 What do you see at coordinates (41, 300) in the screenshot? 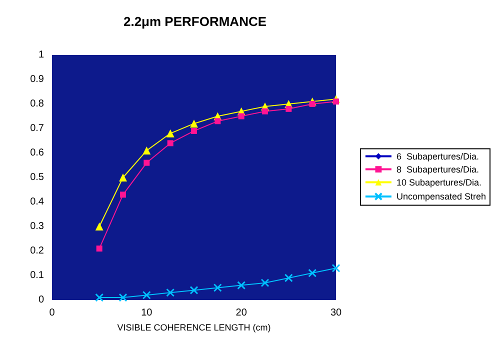
I see `y-tick-label: 0` at bounding box center [41, 300].